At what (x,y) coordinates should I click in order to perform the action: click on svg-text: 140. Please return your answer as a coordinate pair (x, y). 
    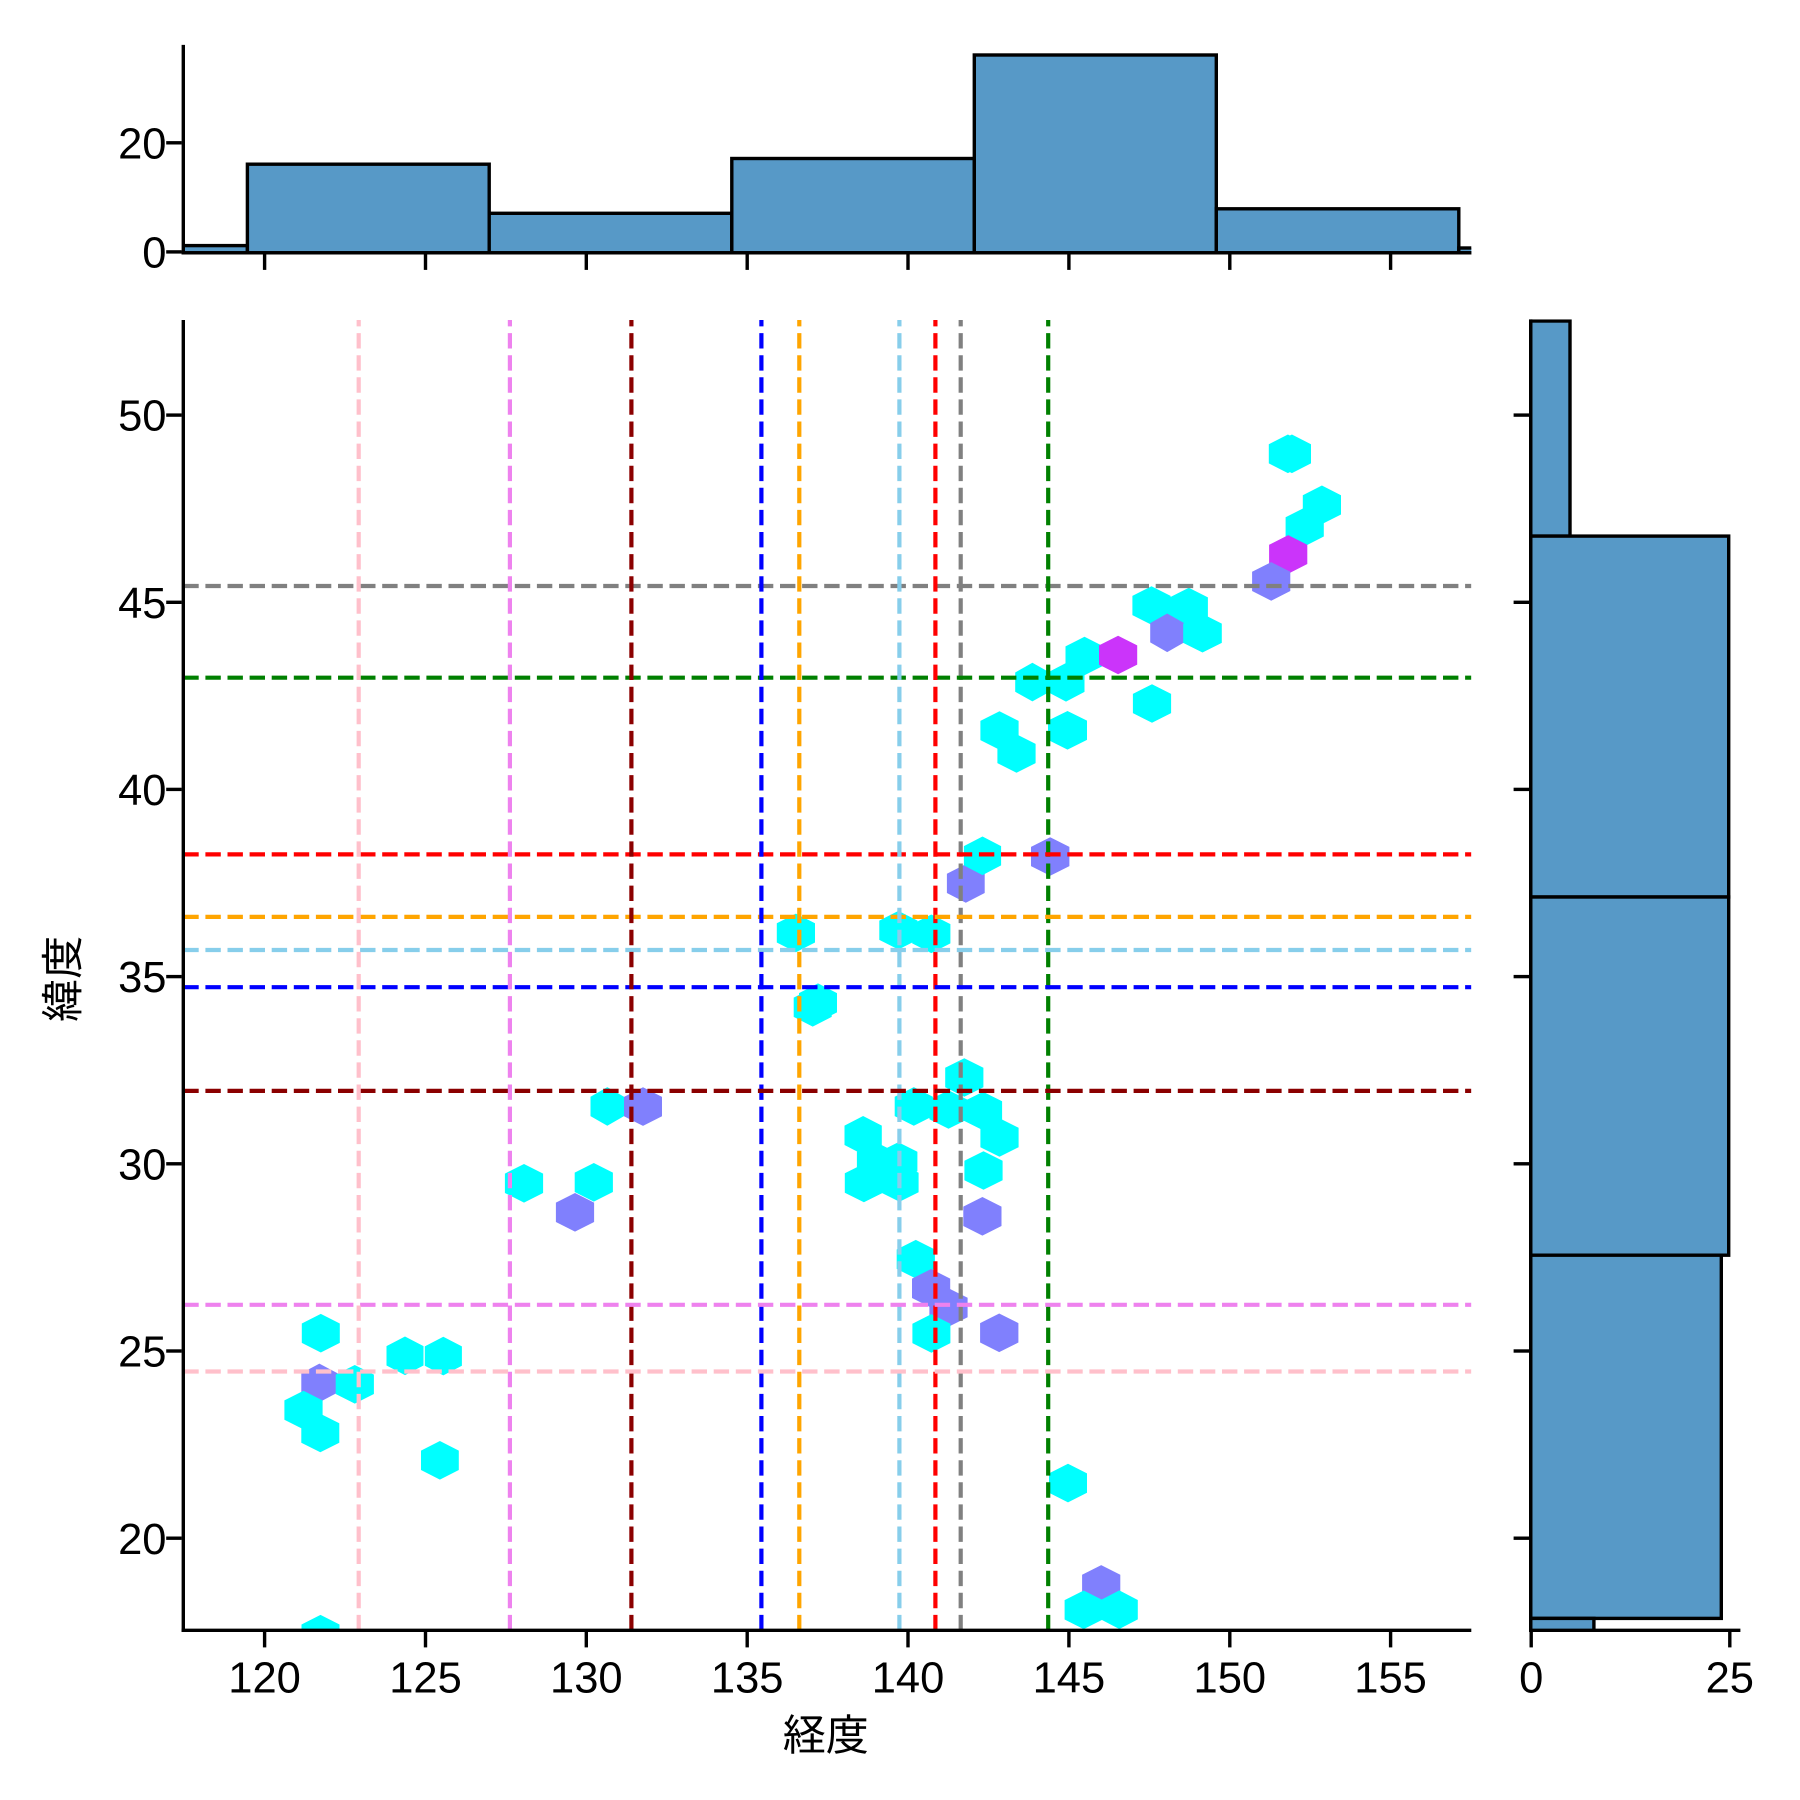
    Looking at the image, I should click on (908, 1678).